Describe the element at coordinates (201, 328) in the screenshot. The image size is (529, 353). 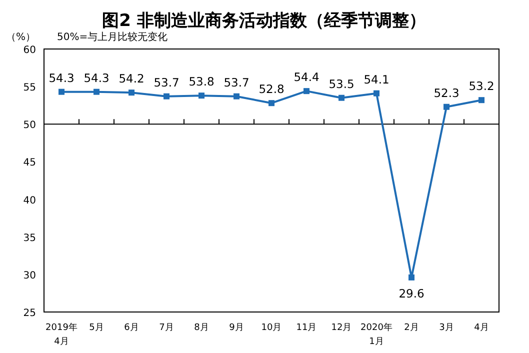
I see `x-tick-label: 8月` at that location.